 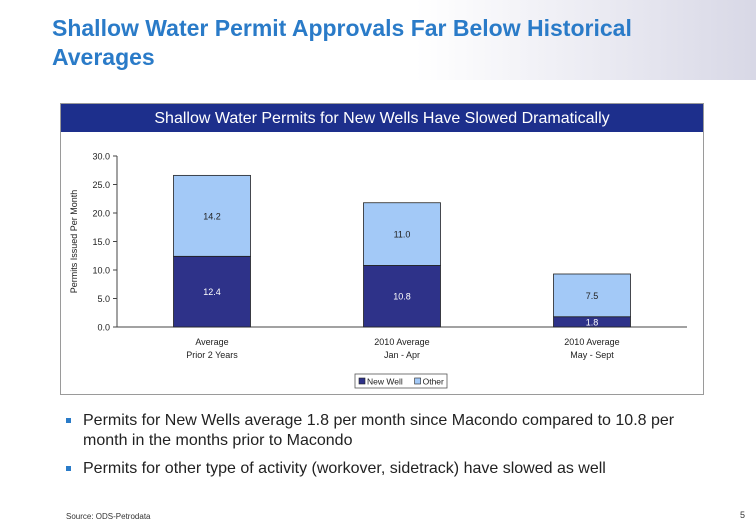 I want to click on legend-swatch-other, so click(x=417, y=381).